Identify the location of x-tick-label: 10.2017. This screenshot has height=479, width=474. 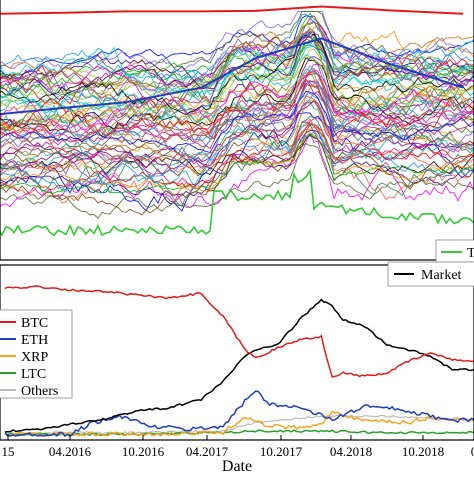
(281, 451).